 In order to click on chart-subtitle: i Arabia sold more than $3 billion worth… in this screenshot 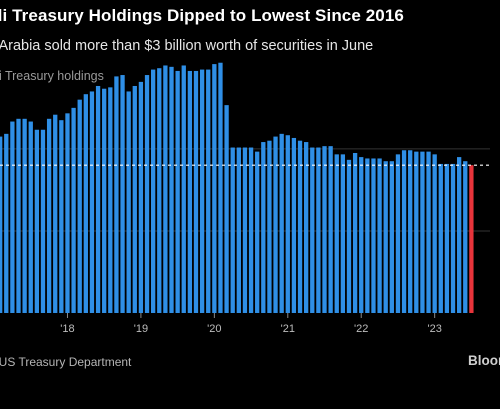, I will do `click(187, 46)`.